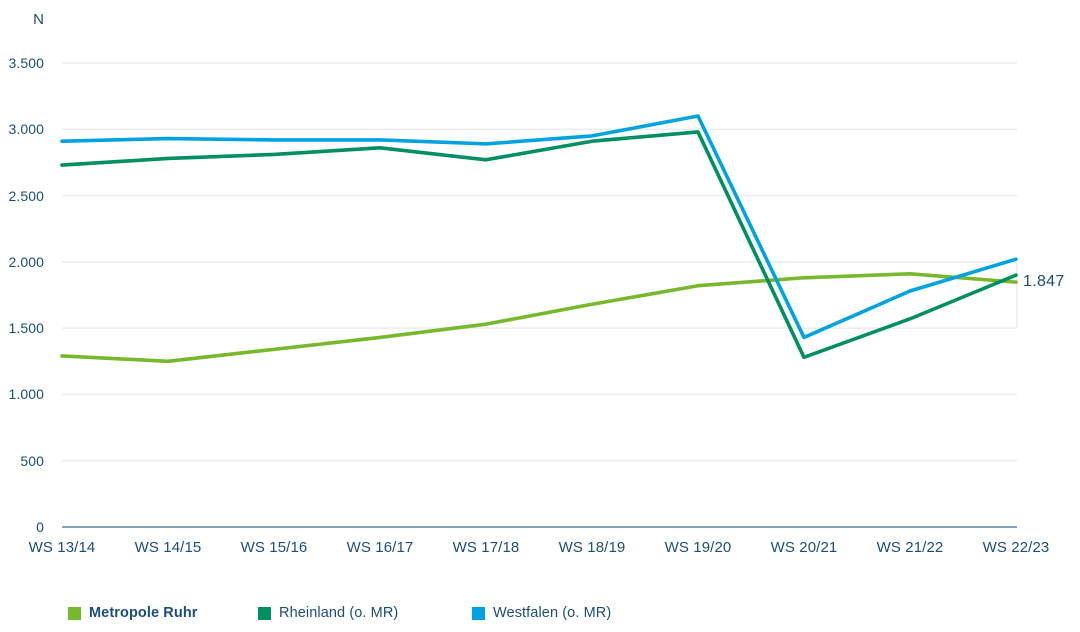  Describe the element at coordinates (486, 547) in the screenshot. I see `x-tick-label: WS 17/18` at that location.